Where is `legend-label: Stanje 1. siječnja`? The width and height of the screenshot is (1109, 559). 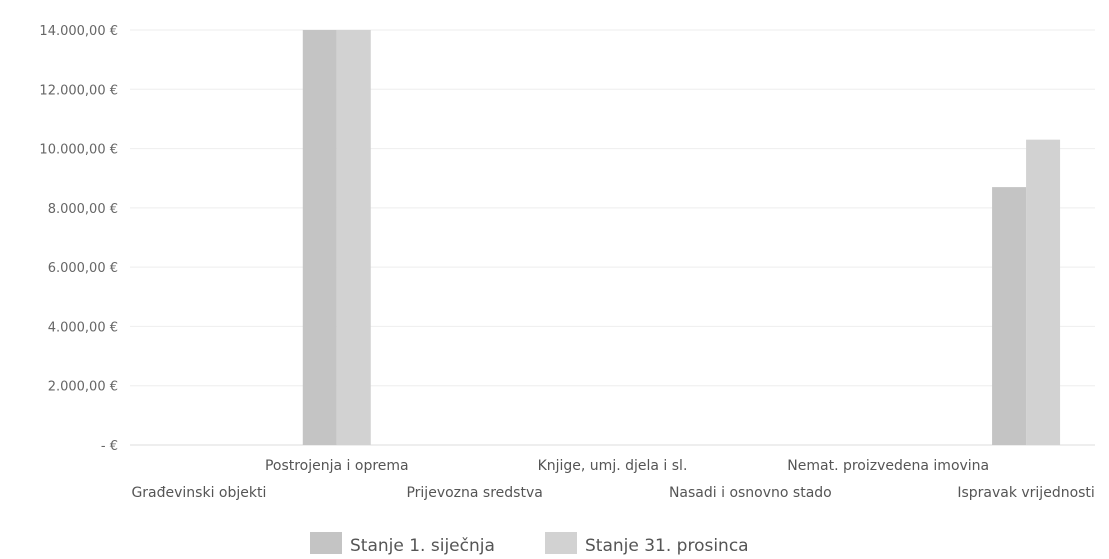
legend-label: Stanje 1. siječnja is located at coordinates (422, 546).